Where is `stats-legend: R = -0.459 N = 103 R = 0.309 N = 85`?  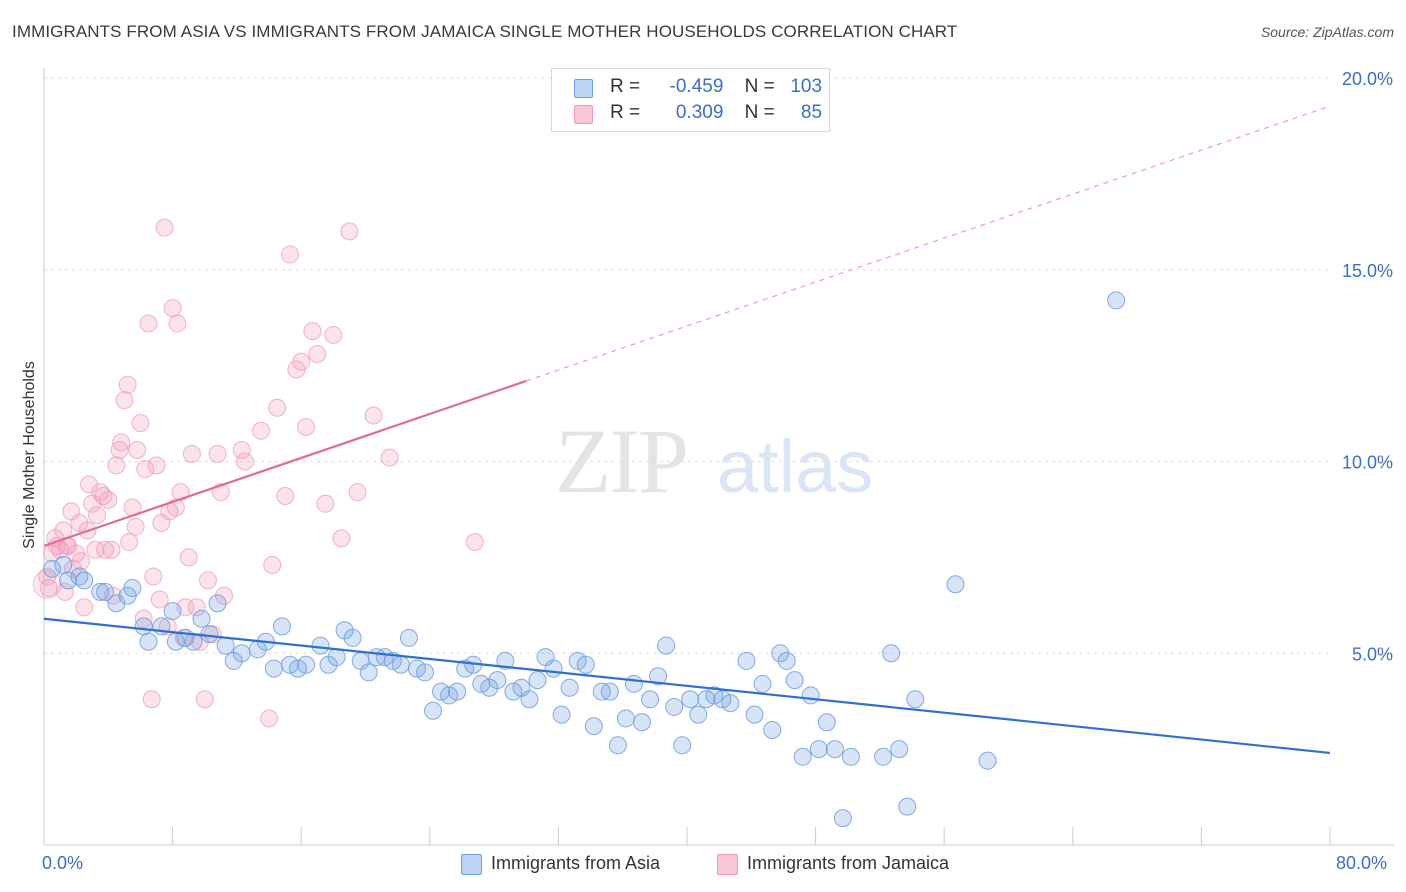 stats-legend: R = -0.459 N = 103 R = 0.309 N = 85 is located at coordinates (690, 100).